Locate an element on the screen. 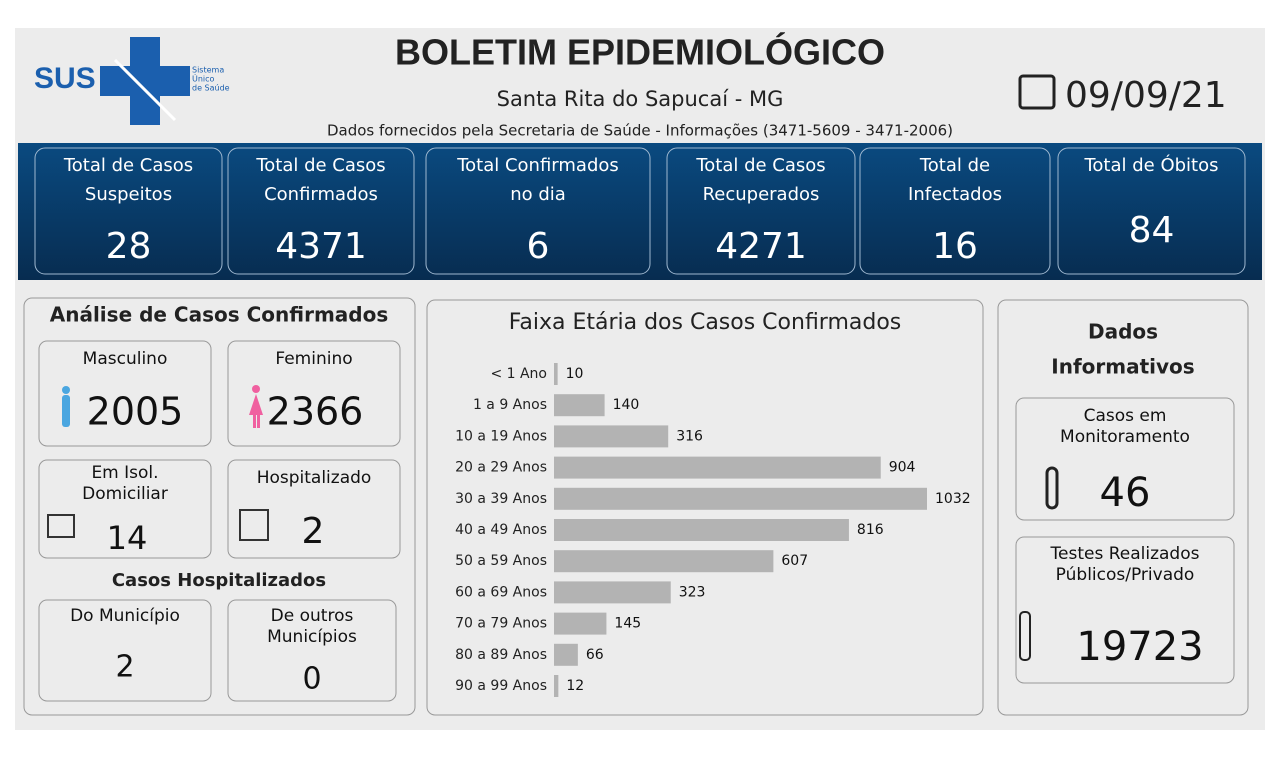  date: 09/09/21 is located at coordinates (1146, 95).